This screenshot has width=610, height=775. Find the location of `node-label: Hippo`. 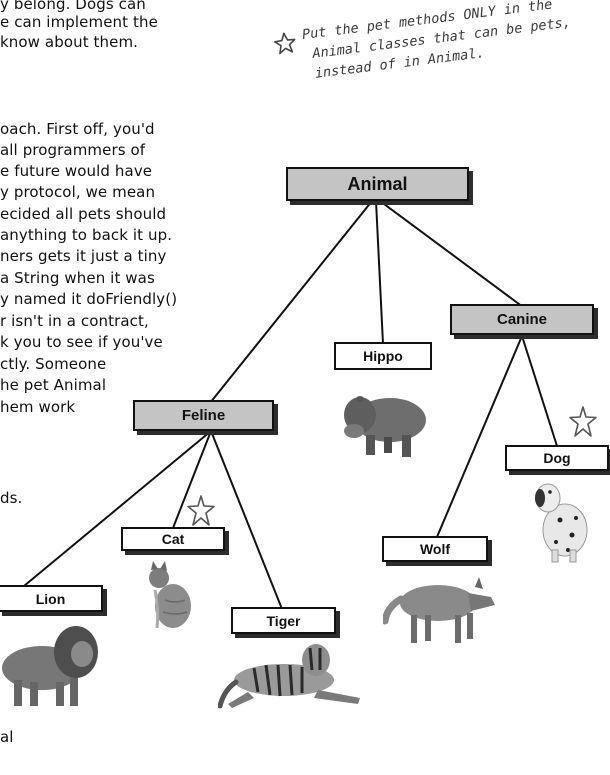

node-label: Hippo is located at coordinates (383, 356).